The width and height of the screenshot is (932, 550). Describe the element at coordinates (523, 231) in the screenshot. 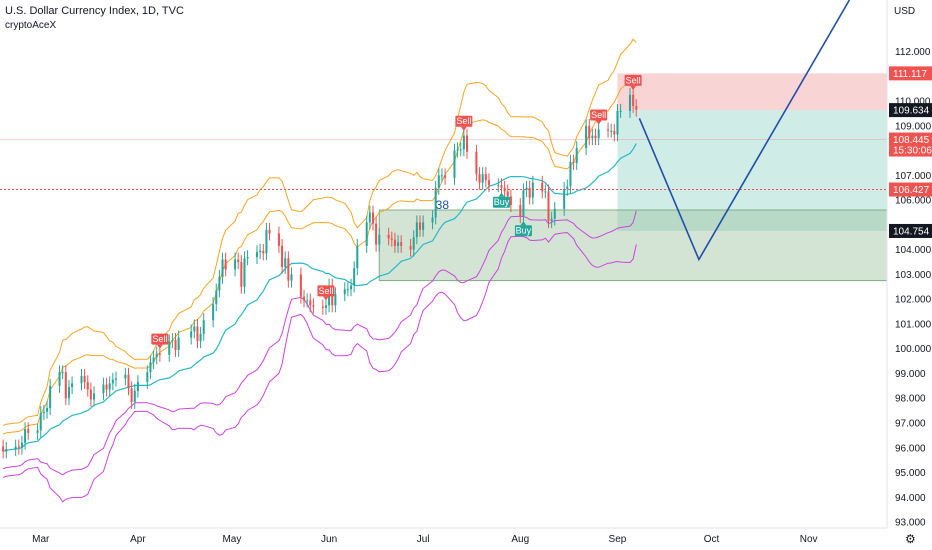

I see `buy-signal` at that location.